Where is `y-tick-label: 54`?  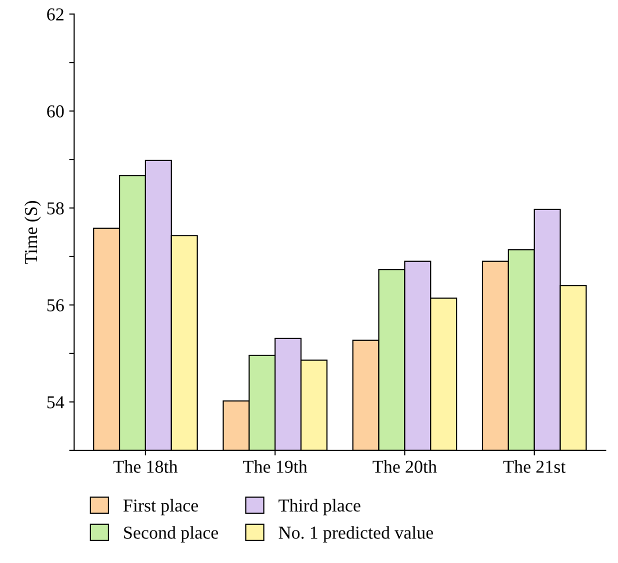 y-tick-label: 54 is located at coordinates (55, 402).